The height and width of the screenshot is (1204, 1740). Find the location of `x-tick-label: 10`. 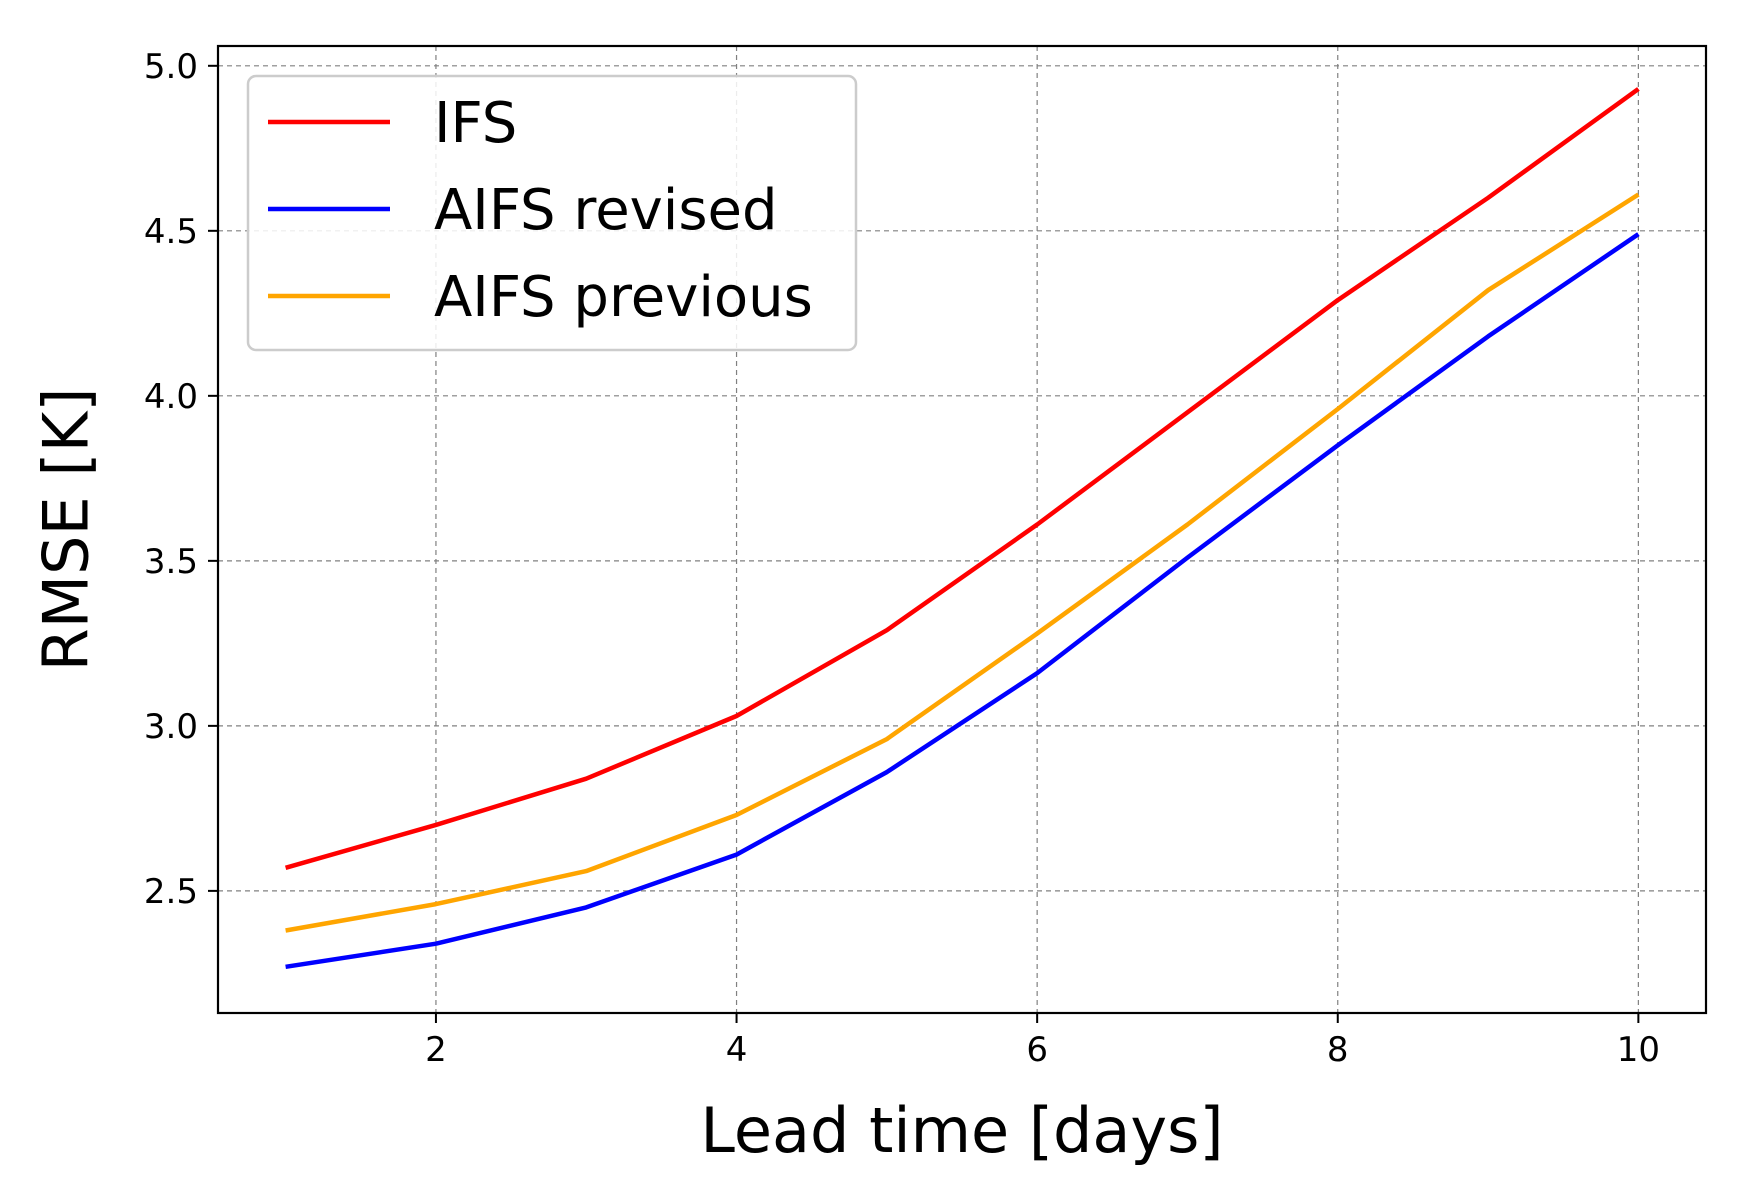

x-tick-label: 10 is located at coordinates (1638, 1050).